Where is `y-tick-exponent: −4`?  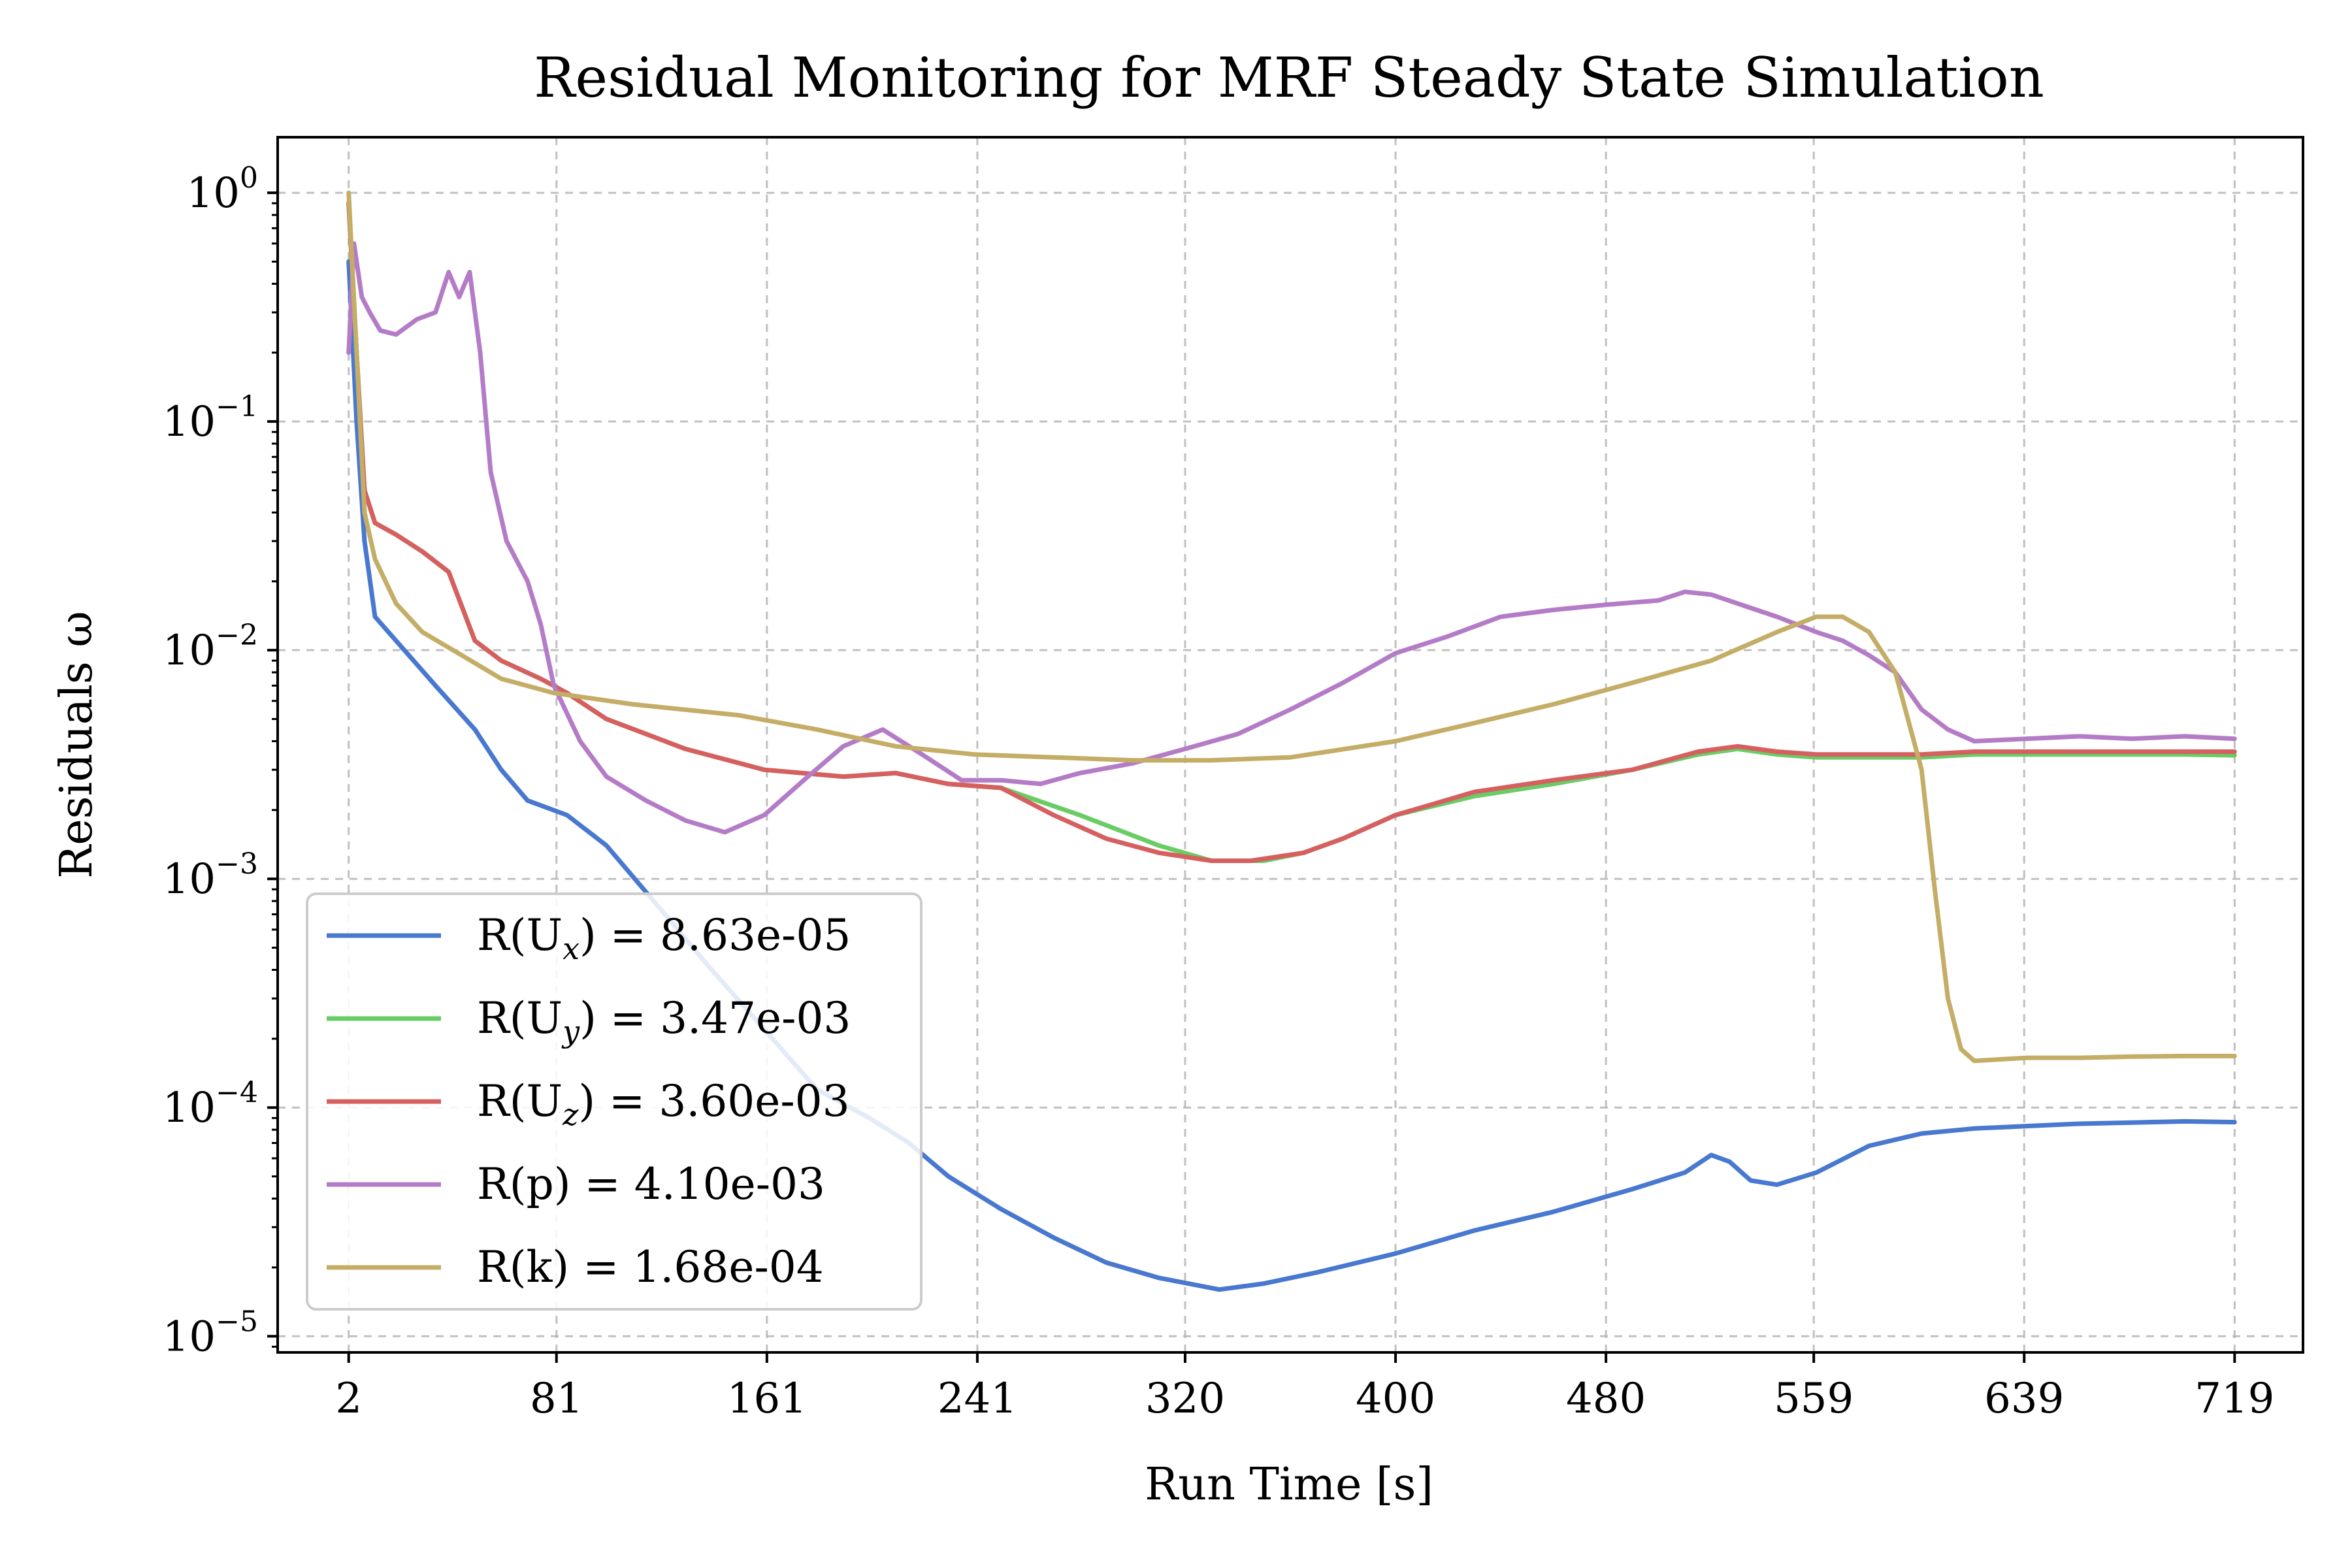
y-tick-exponent: −4 is located at coordinates (237, 1092).